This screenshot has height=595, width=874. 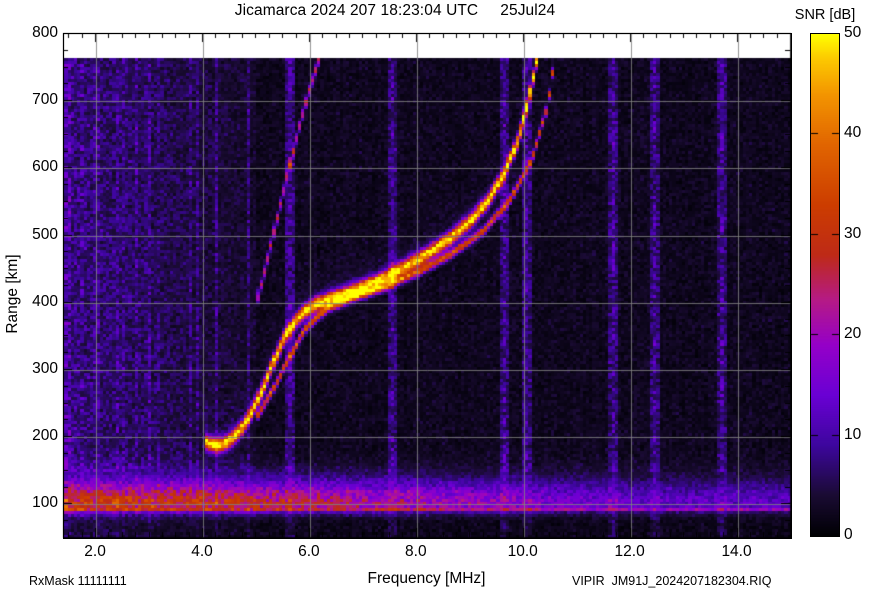 I want to click on colorbar-tick-label: 30, so click(x=853, y=233).